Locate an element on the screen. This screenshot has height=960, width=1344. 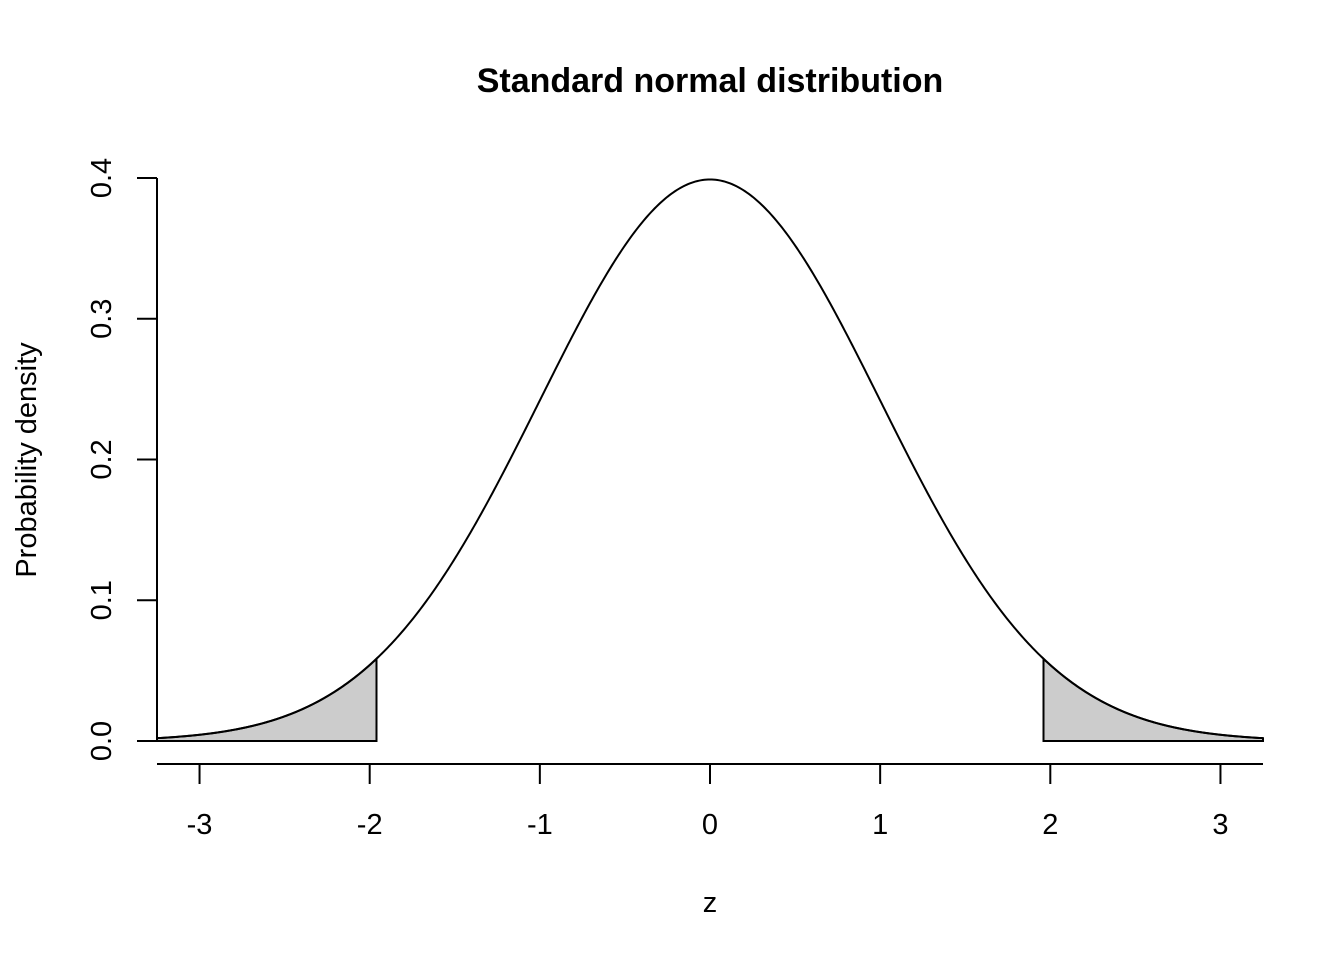
x-tick-label: 0 is located at coordinates (710, 825).